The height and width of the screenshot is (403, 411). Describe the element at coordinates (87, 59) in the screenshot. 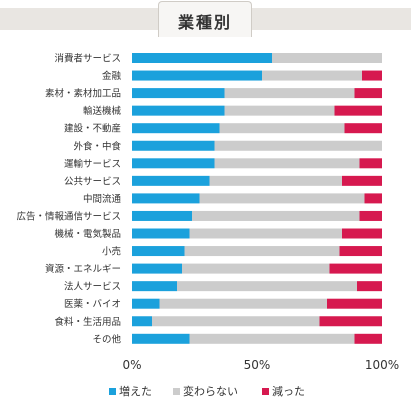

I see `category-label: 消費者サービス` at that location.